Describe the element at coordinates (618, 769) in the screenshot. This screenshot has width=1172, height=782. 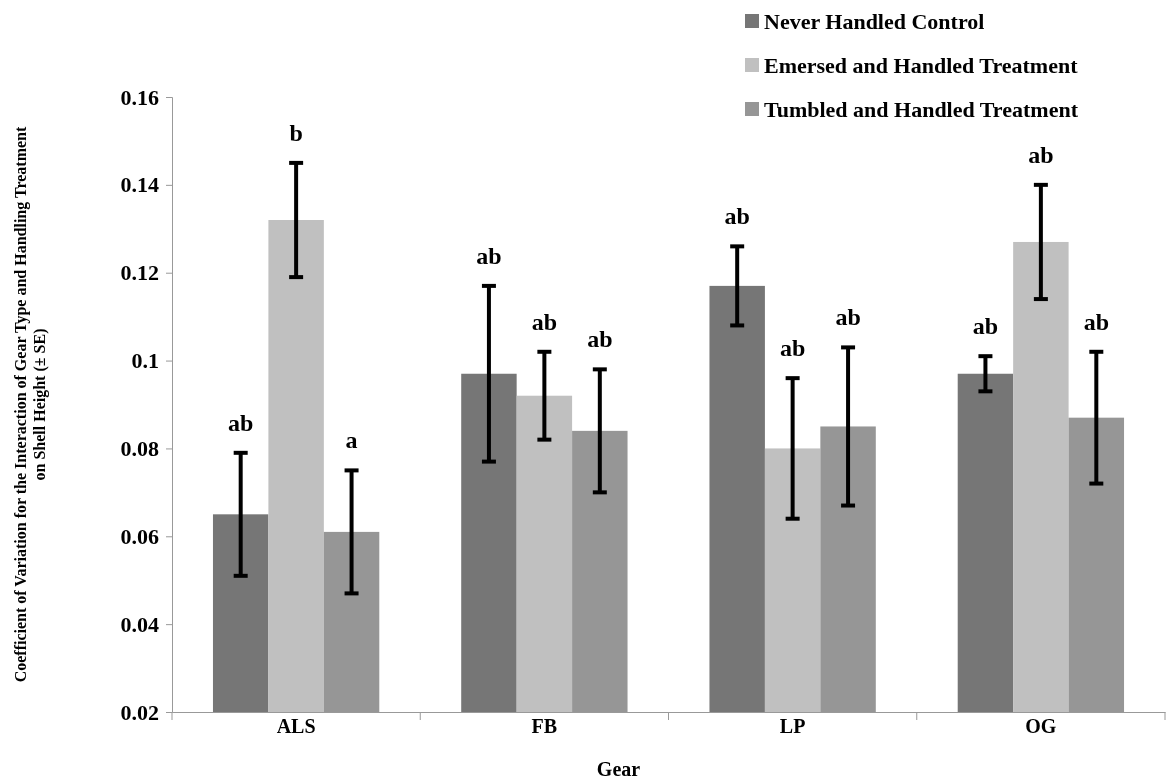
I see `x-axis-title: Gear` at that location.